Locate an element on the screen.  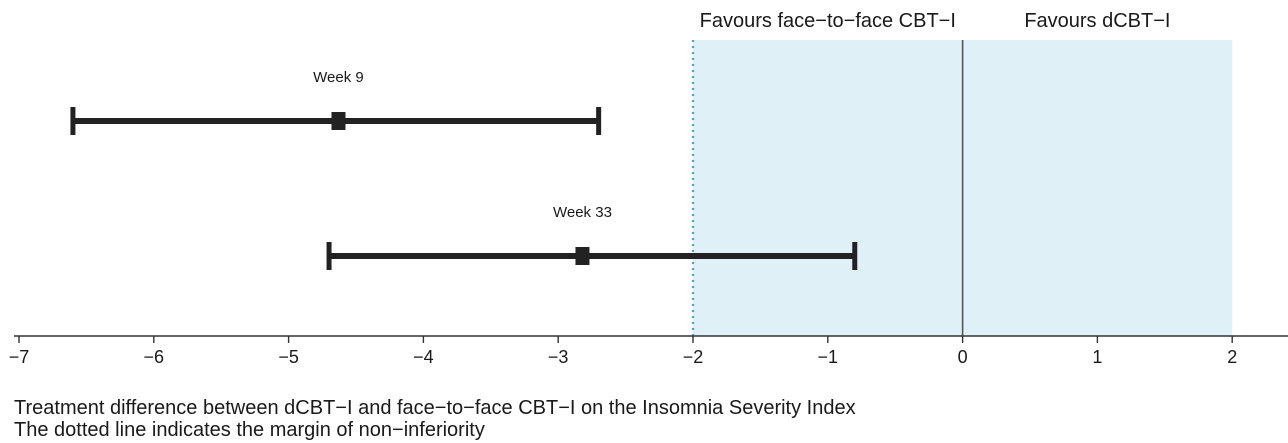
x-tick-label: −3 is located at coordinates (558, 357).